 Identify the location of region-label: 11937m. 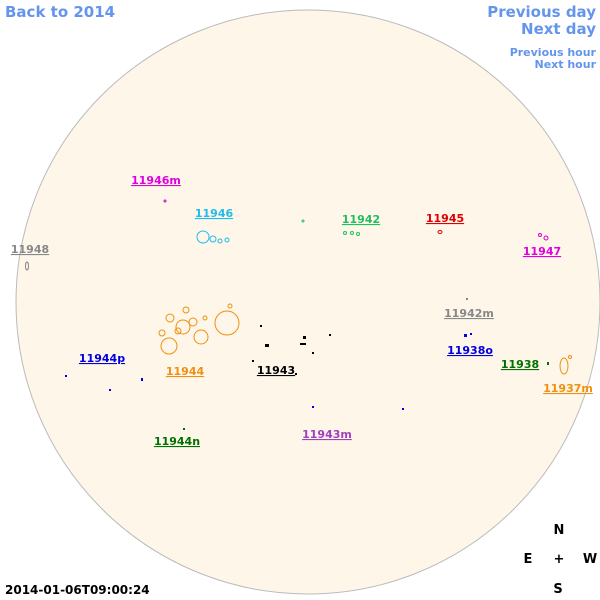
(568, 388).